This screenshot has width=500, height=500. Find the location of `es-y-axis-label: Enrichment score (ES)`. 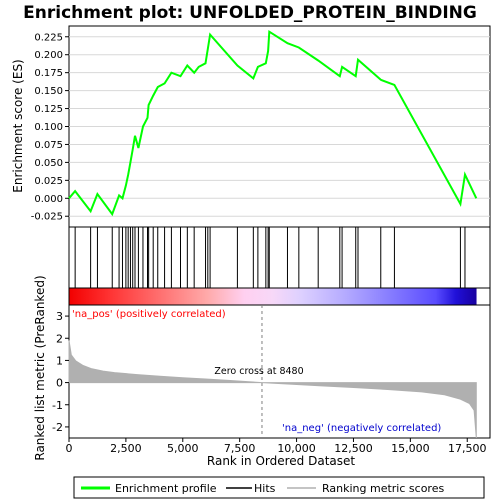

es-y-axis-label: Enrichment score (ES) is located at coordinates (18, 125).